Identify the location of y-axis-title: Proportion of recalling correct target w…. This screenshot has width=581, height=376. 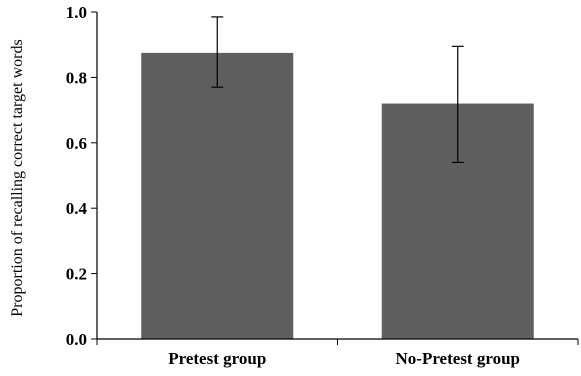
(17, 177).